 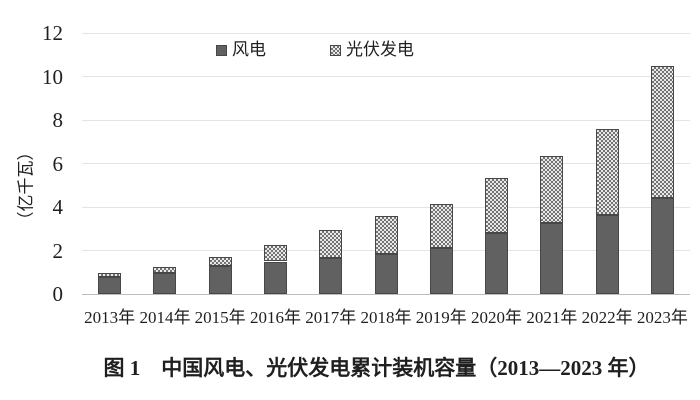 I want to click on pv-series-label: 光伏发电, so click(x=380, y=49).